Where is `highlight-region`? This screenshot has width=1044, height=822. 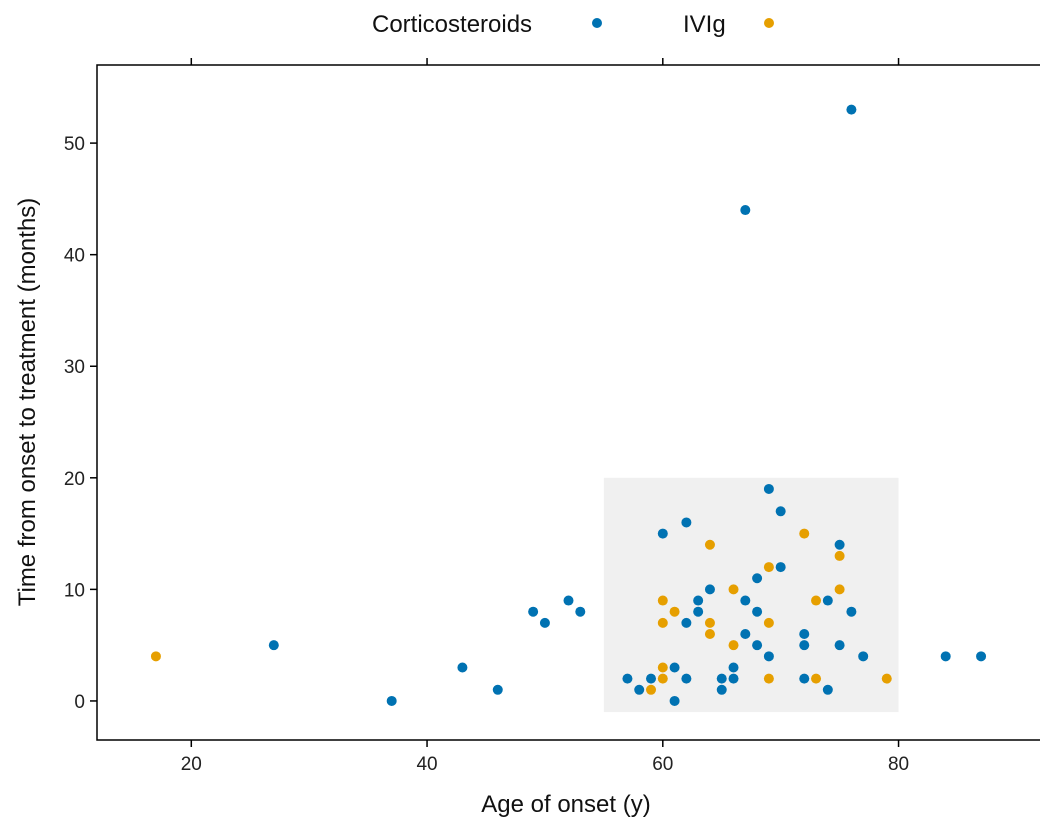 highlight-region is located at coordinates (751, 595).